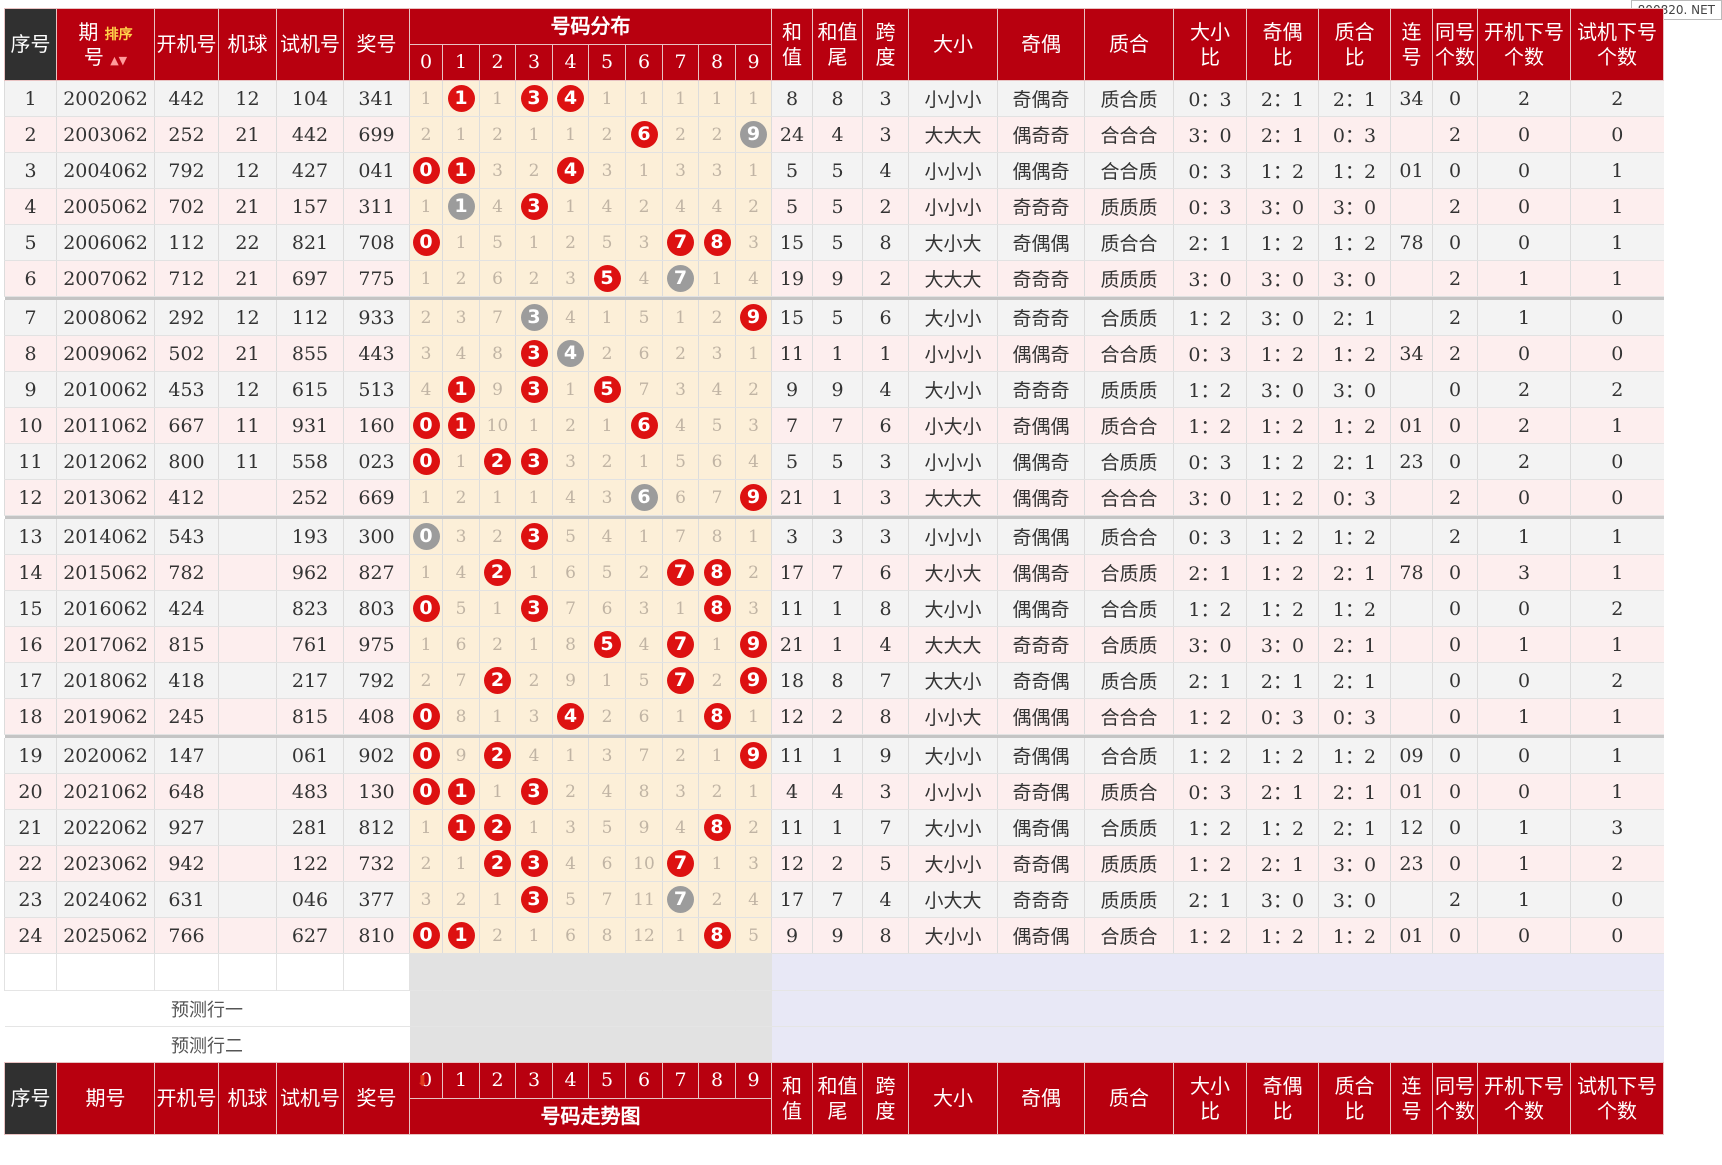  Describe the element at coordinates (717, 572) in the screenshot. I see `drawn-ball-icon: 8` at that location.